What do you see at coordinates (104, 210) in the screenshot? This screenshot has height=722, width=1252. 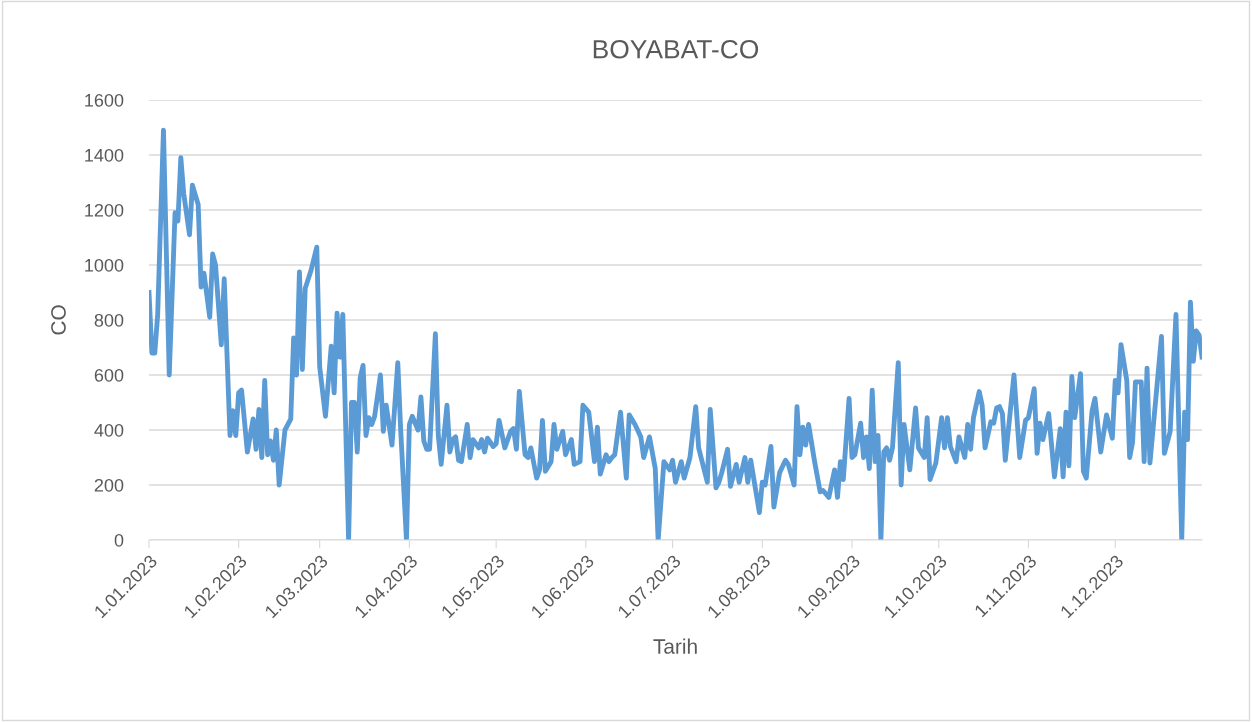 I see `y-tick-label: 1200` at bounding box center [104, 210].